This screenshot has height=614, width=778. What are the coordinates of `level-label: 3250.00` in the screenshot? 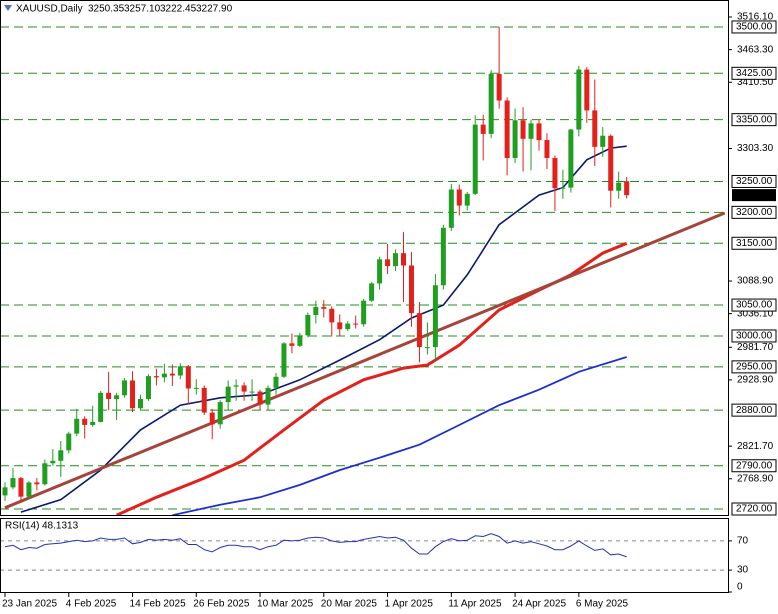 It's located at (754, 181).